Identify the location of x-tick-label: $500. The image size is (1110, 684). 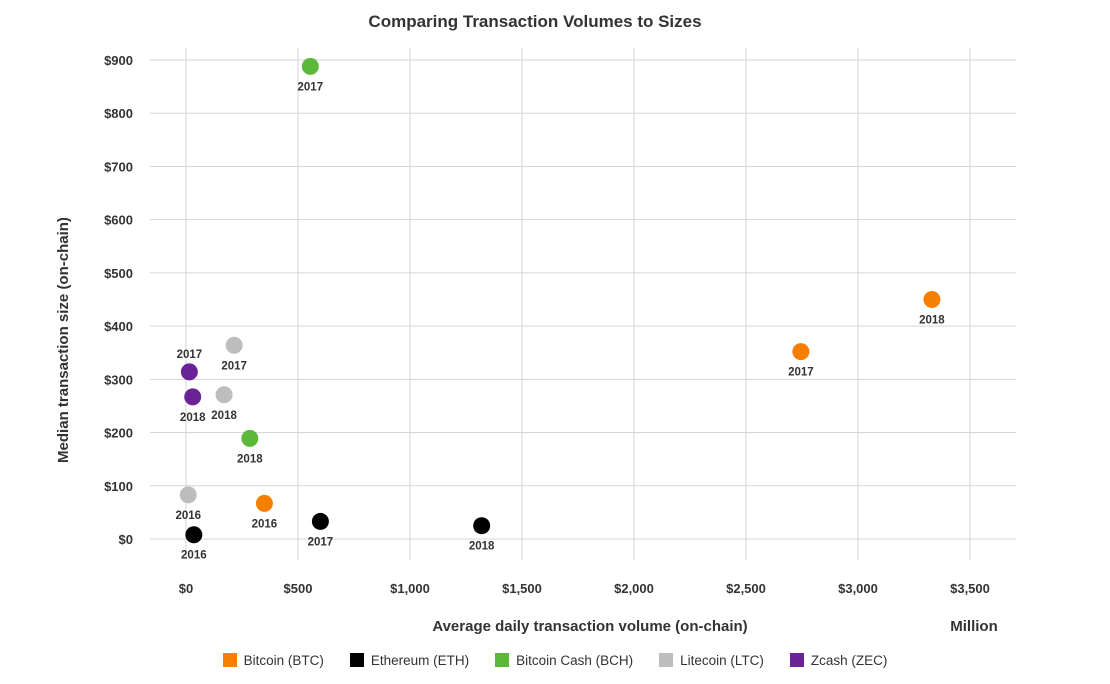
(298, 588).